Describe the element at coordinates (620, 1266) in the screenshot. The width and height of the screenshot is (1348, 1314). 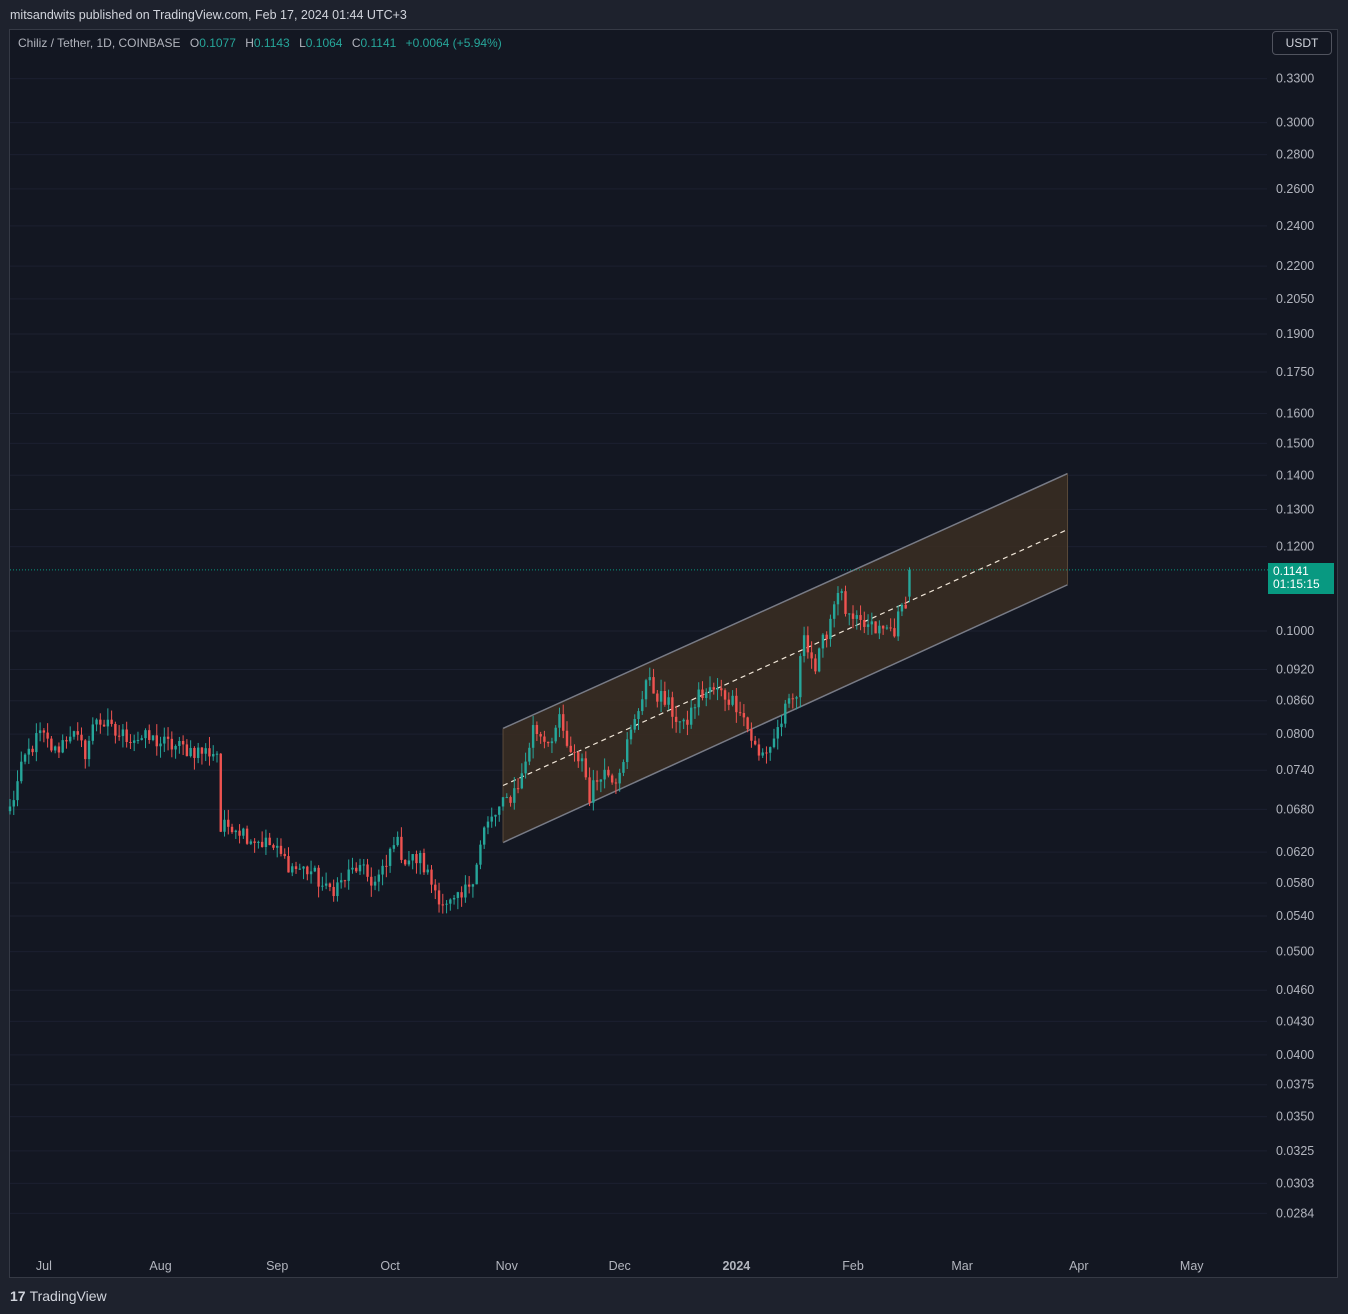
I see `time-axis: Jul Aug Sep Oct Nov Dec 2024 Feb Mar Apr May` at that location.